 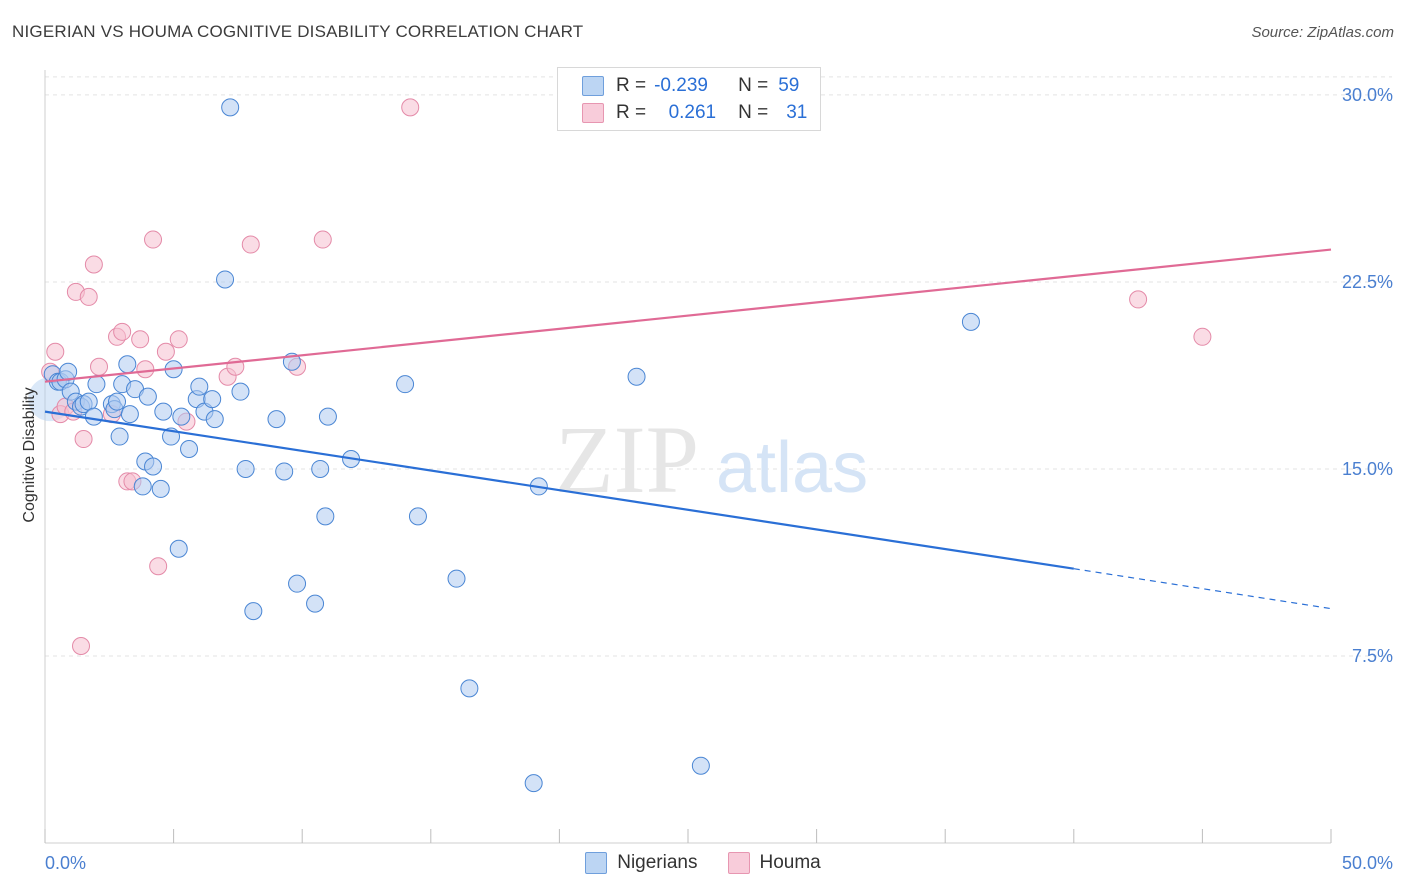 What do you see at coordinates (593, 113) in the screenshot?
I see `houma-swatch` at bounding box center [593, 113].